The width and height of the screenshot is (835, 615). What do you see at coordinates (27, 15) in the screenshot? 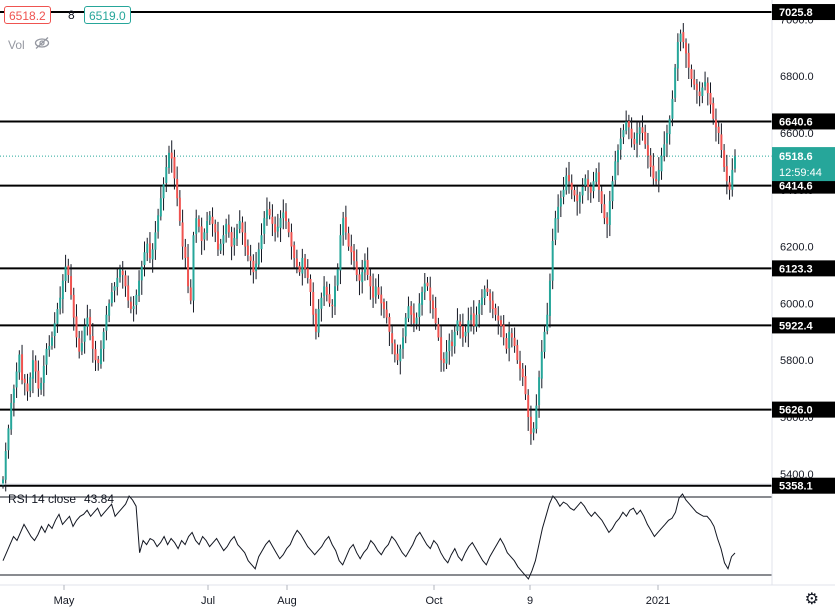
I see `sell-price-badge: 6518.2` at bounding box center [27, 15].